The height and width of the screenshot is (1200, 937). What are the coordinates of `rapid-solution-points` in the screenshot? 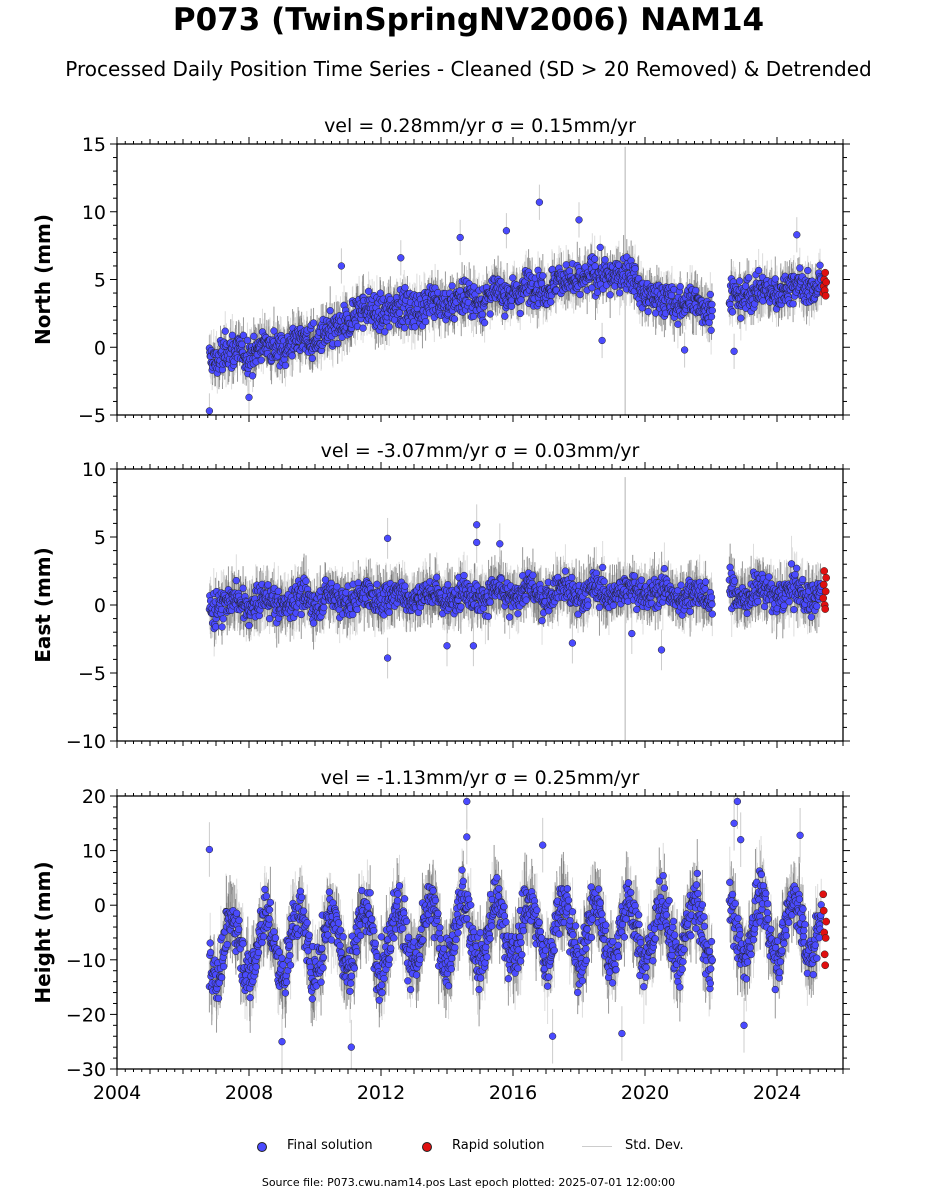 It's located at (825, 284).